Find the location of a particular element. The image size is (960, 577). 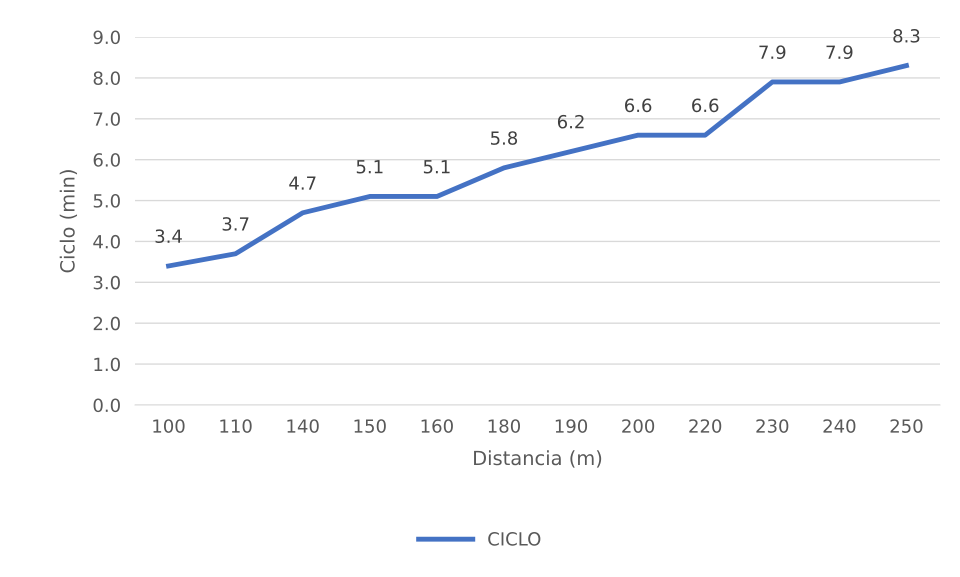

x-tick-label: 220 is located at coordinates (705, 426).